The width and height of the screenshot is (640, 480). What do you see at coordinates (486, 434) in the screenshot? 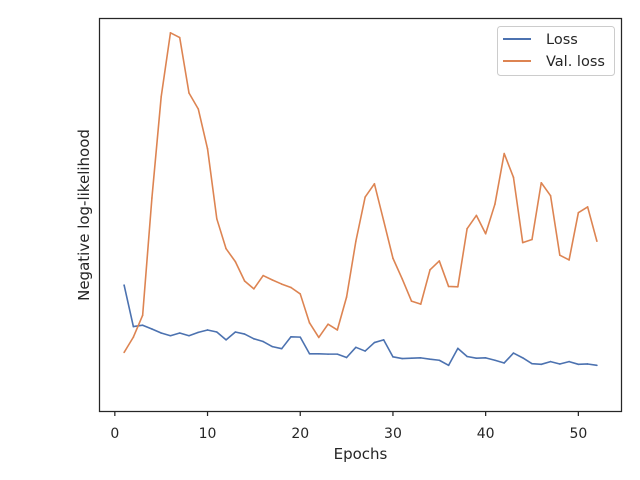
I see `x-tick-label: 40` at bounding box center [486, 434].